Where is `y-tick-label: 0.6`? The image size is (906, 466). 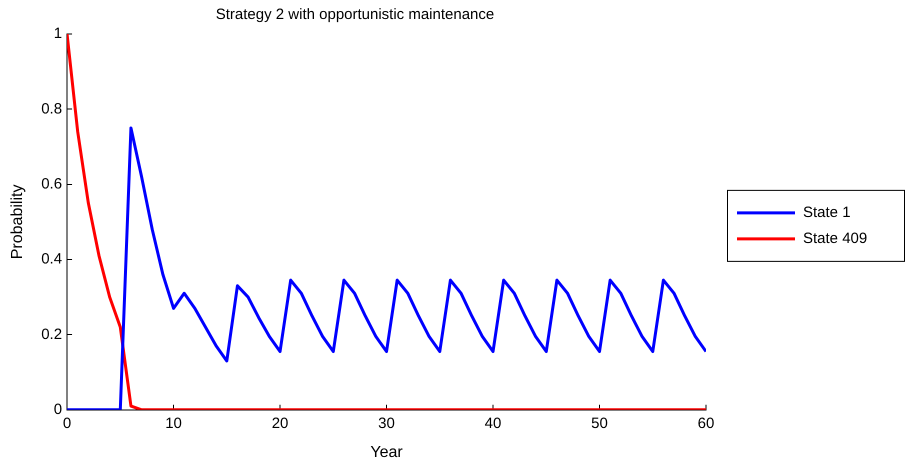 y-tick-label: 0.6 is located at coordinates (51, 183).